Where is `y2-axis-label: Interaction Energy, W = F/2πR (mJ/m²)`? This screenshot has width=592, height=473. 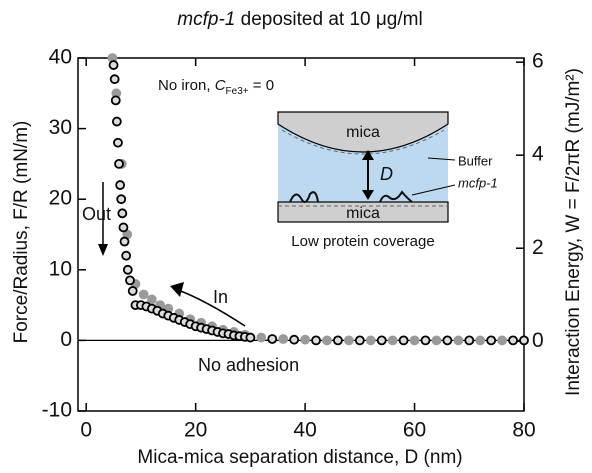 y2-axis-label: Interaction Energy, W = F/2πR (mJ/m²) is located at coordinates (573, 232).